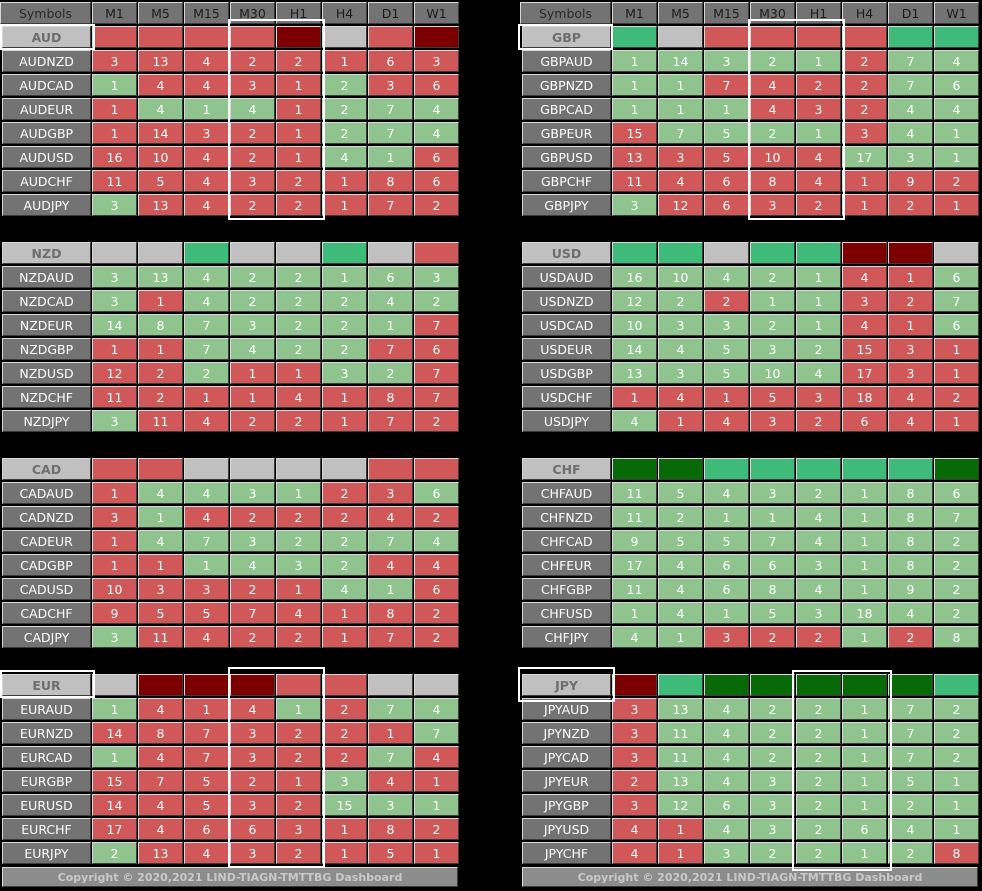 The height and width of the screenshot is (891, 982). I want to click on symbol-eurjpy: EURJPY, so click(46, 853).